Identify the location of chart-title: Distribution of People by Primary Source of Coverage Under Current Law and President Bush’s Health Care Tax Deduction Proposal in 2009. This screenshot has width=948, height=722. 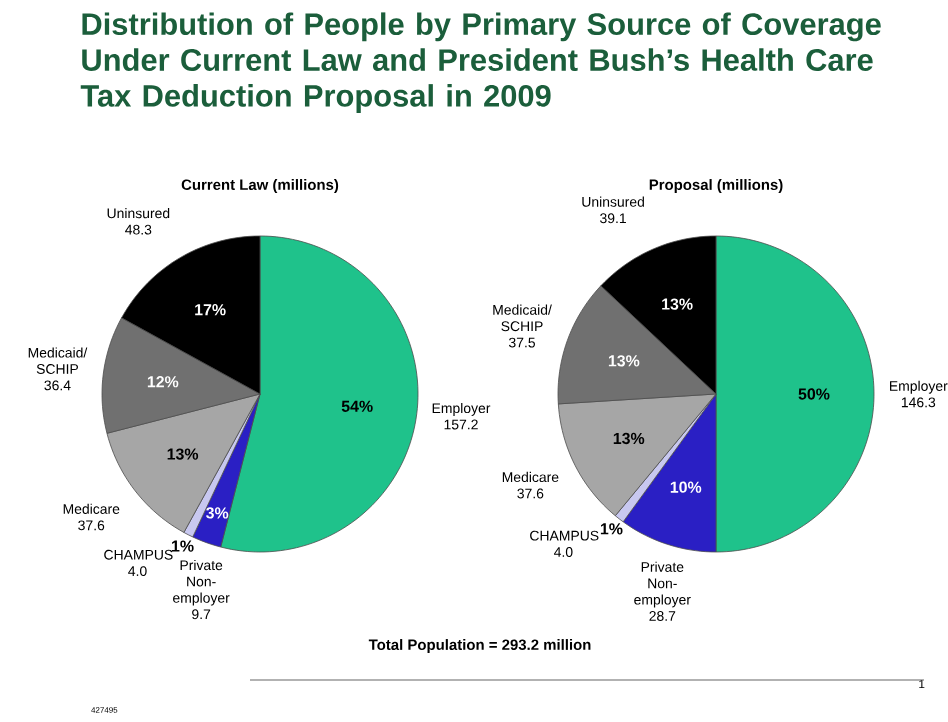
(480, 62).